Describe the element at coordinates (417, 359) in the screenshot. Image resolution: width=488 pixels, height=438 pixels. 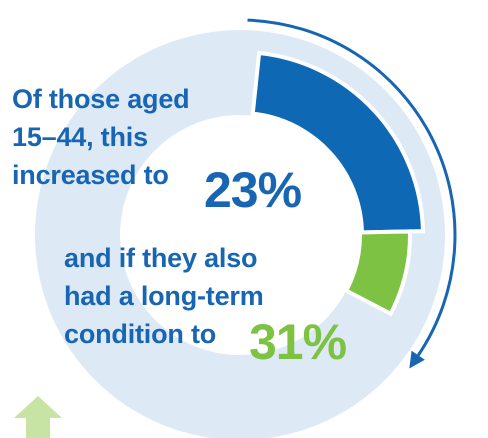
I see `curved-arrowhead` at that location.